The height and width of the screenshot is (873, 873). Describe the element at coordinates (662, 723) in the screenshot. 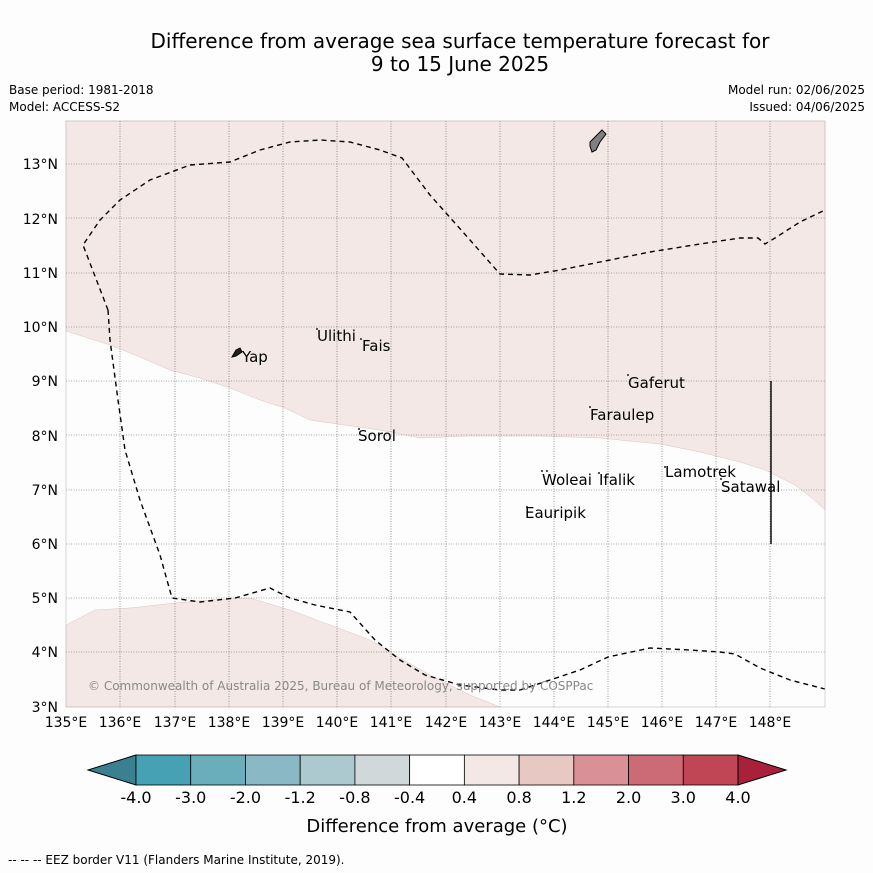

I see `lon-tick-label: 146°E` at that location.